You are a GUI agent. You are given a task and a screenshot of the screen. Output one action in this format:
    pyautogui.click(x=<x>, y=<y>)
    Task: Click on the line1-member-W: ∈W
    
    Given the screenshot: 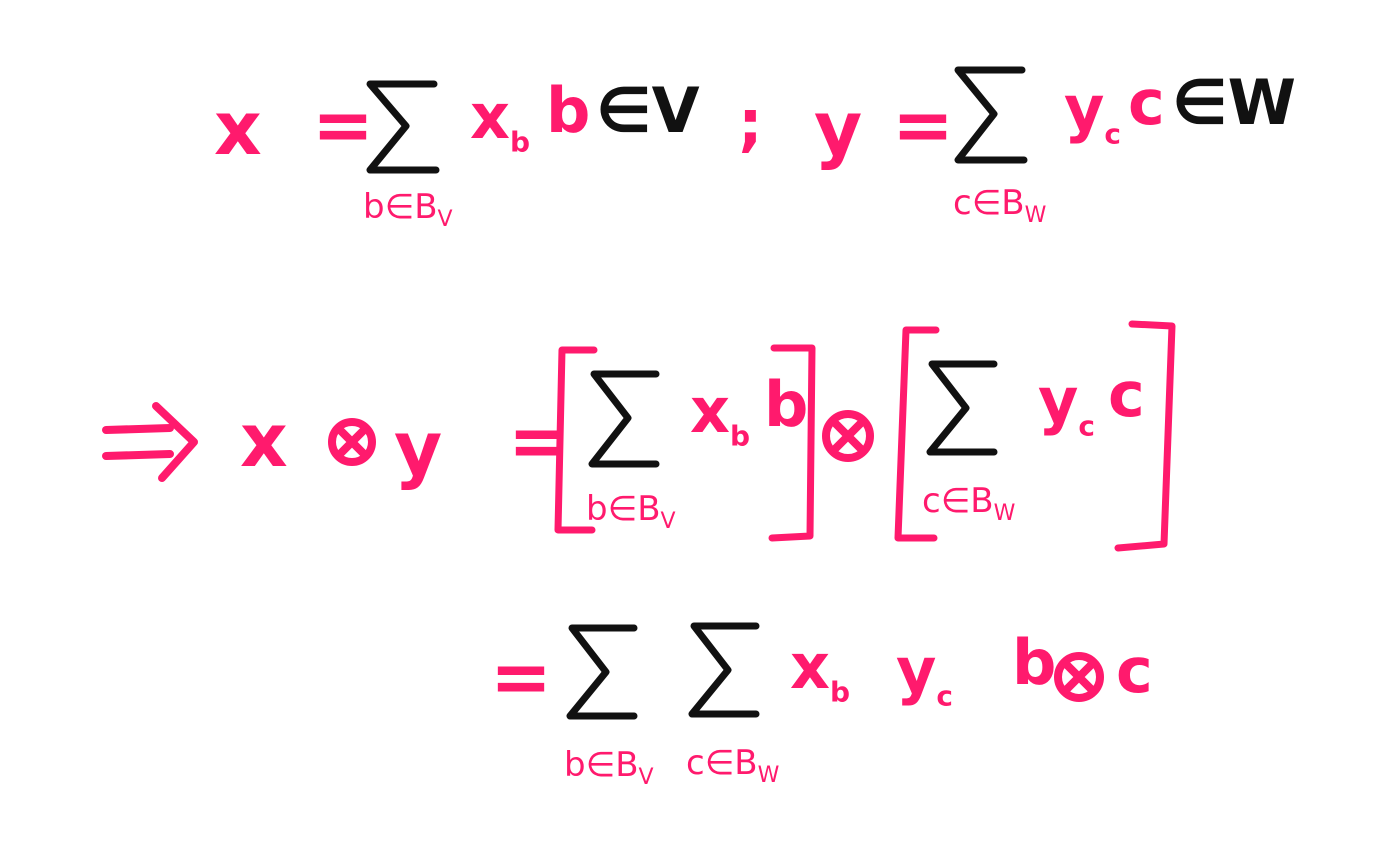 What is the action you would take?
    pyautogui.click(x=1234, y=102)
    